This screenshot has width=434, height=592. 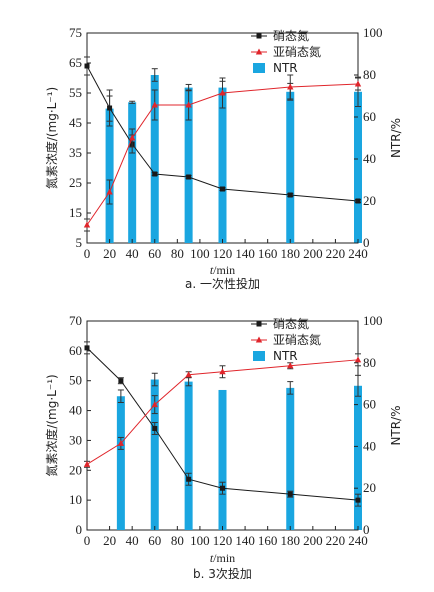 I want to click on legend-label-ntr: NTR, so click(x=285, y=356).